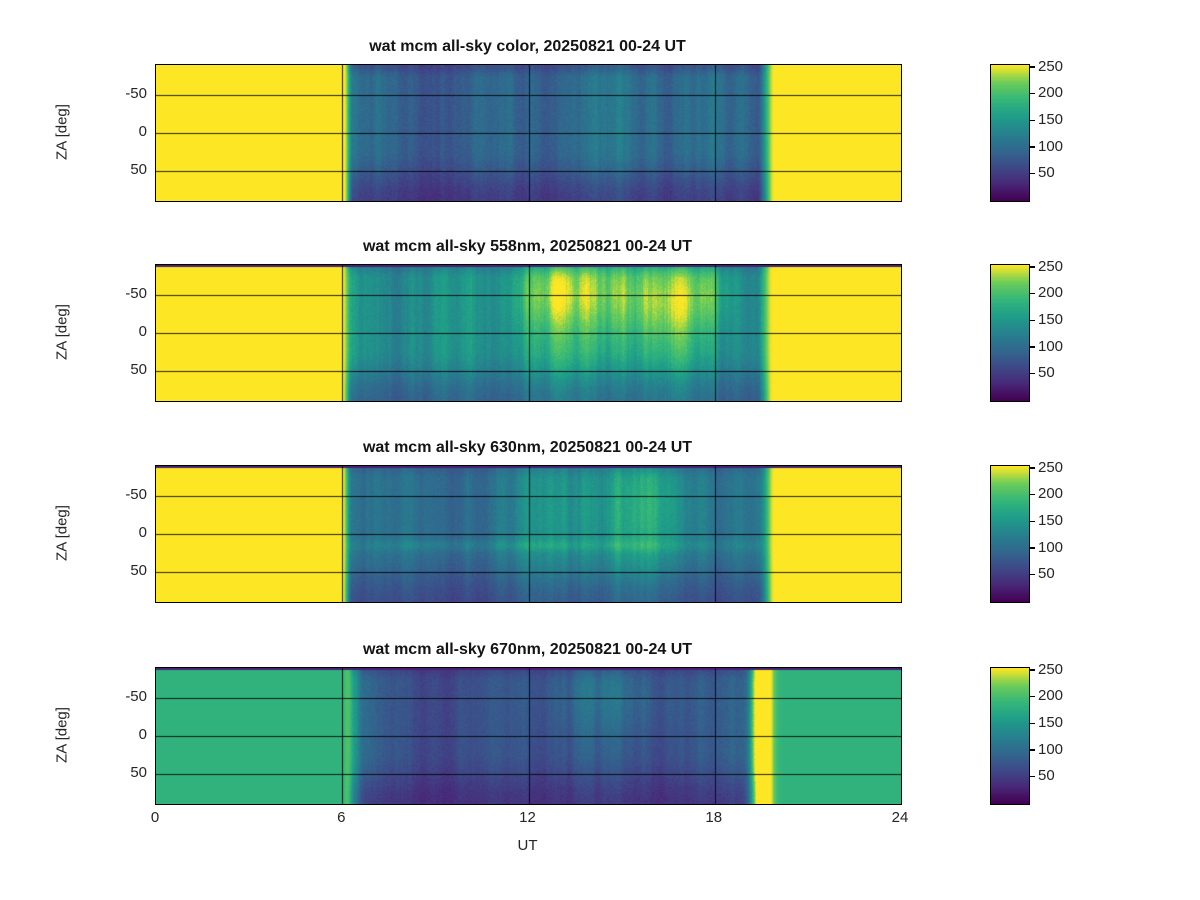 This screenshot has height=900, width=1200. What do you see at coordinates (527, 845) in the screenshot?
I see `x-axis-label: UT` at bounding box center [527, 845].